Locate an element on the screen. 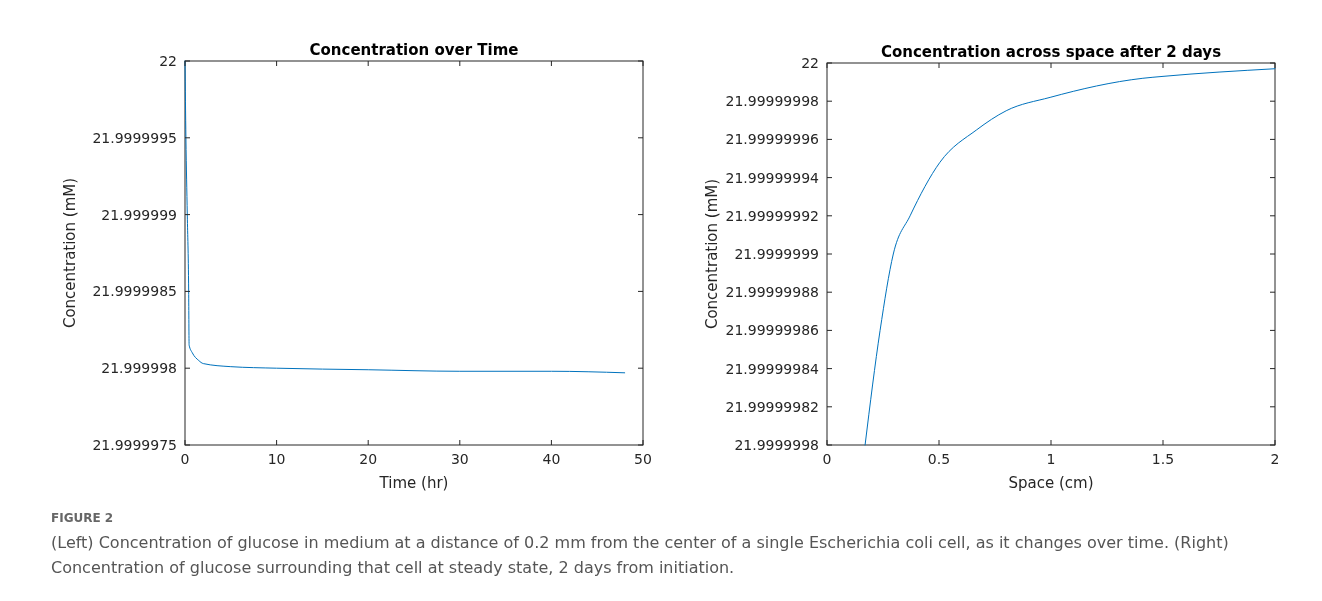 The height and width of the screenshot is (601, 1322). y-tick-label: 21.99999988 is located at coordinates (772, 292).